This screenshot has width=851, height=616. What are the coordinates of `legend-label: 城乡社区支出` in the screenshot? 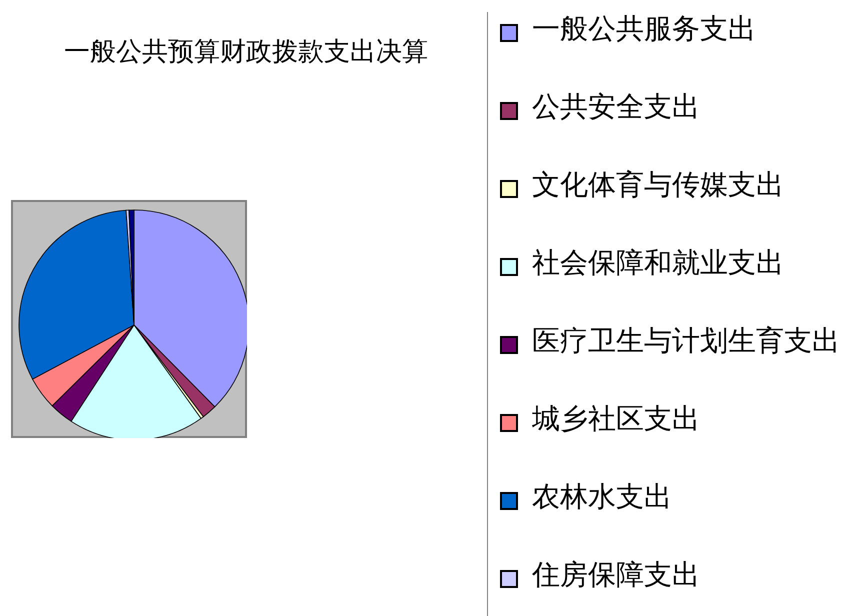 It's located at (616, 420).